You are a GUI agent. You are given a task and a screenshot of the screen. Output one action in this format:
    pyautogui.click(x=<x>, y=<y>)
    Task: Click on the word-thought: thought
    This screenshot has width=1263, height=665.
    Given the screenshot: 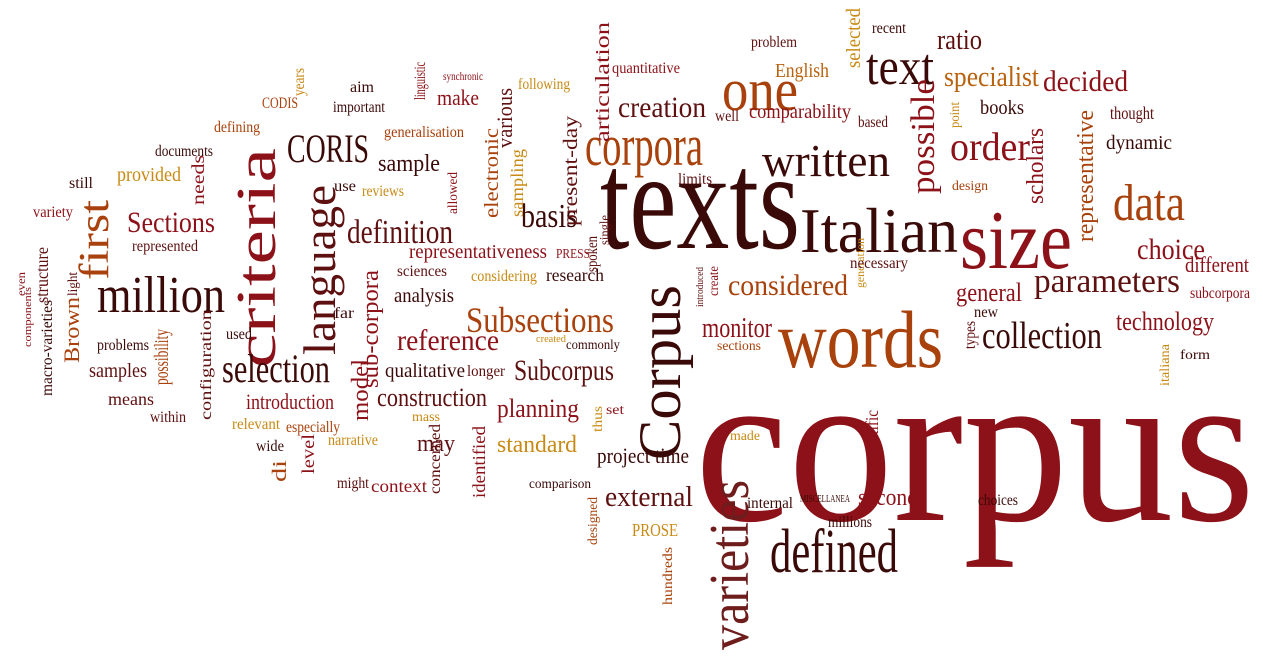 What is the action you would take?
    pyautogui.click(x=1132, y=113)
    